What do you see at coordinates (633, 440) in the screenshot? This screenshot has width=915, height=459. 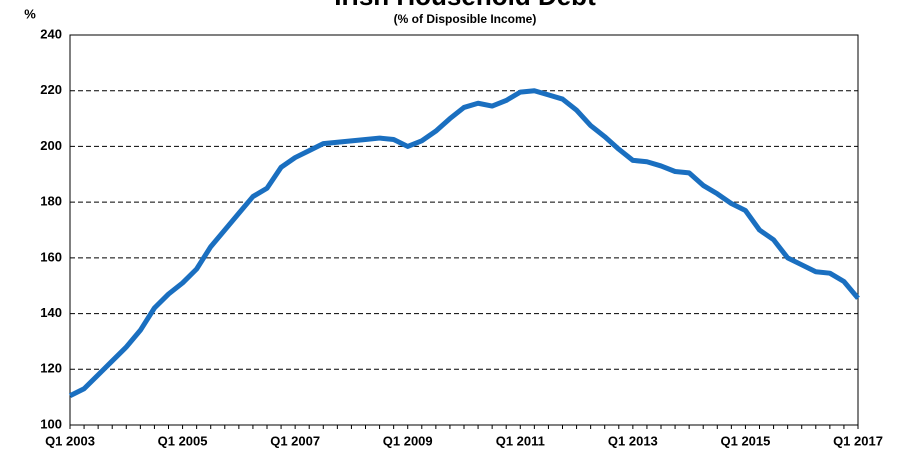 I see `x-tick-label: Q1 2013` at bounding box center [633, 440].